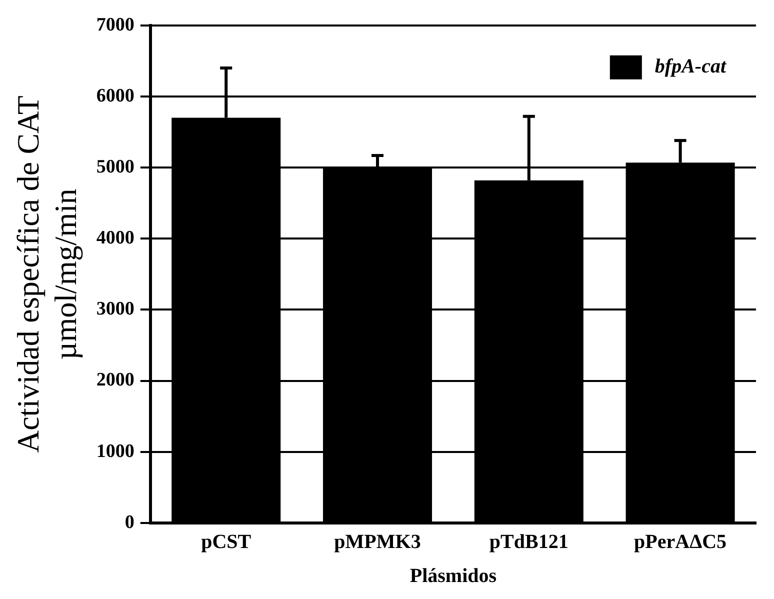 The height and width of the screenshot is (599, 774). What do you see at coordinates (453, 576) in the screenshot?
I see `x-axis-title: Plásmidos` at bounding box center [453, 576].